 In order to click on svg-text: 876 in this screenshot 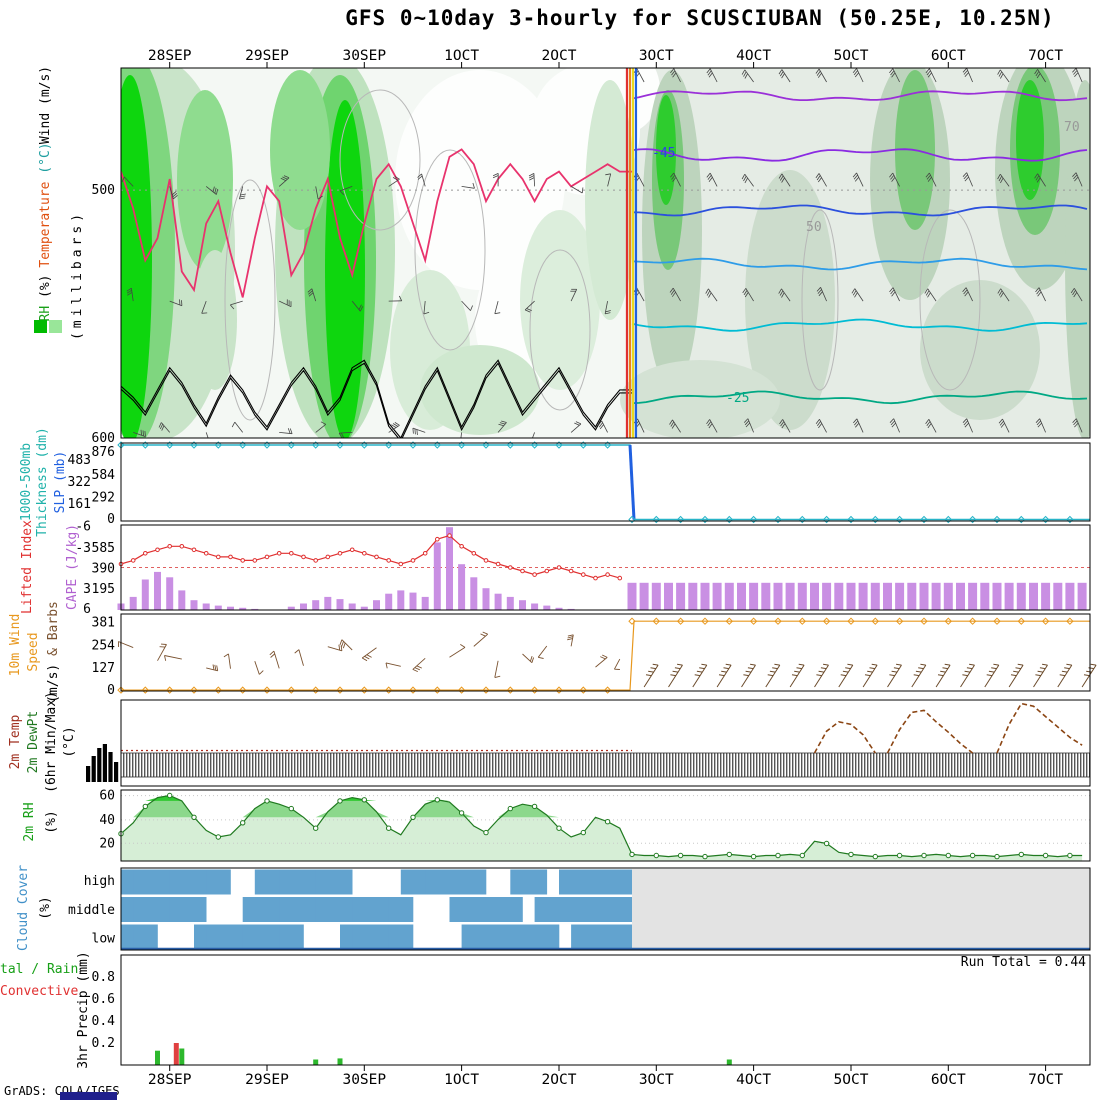, I will do `click(103, 452)`.